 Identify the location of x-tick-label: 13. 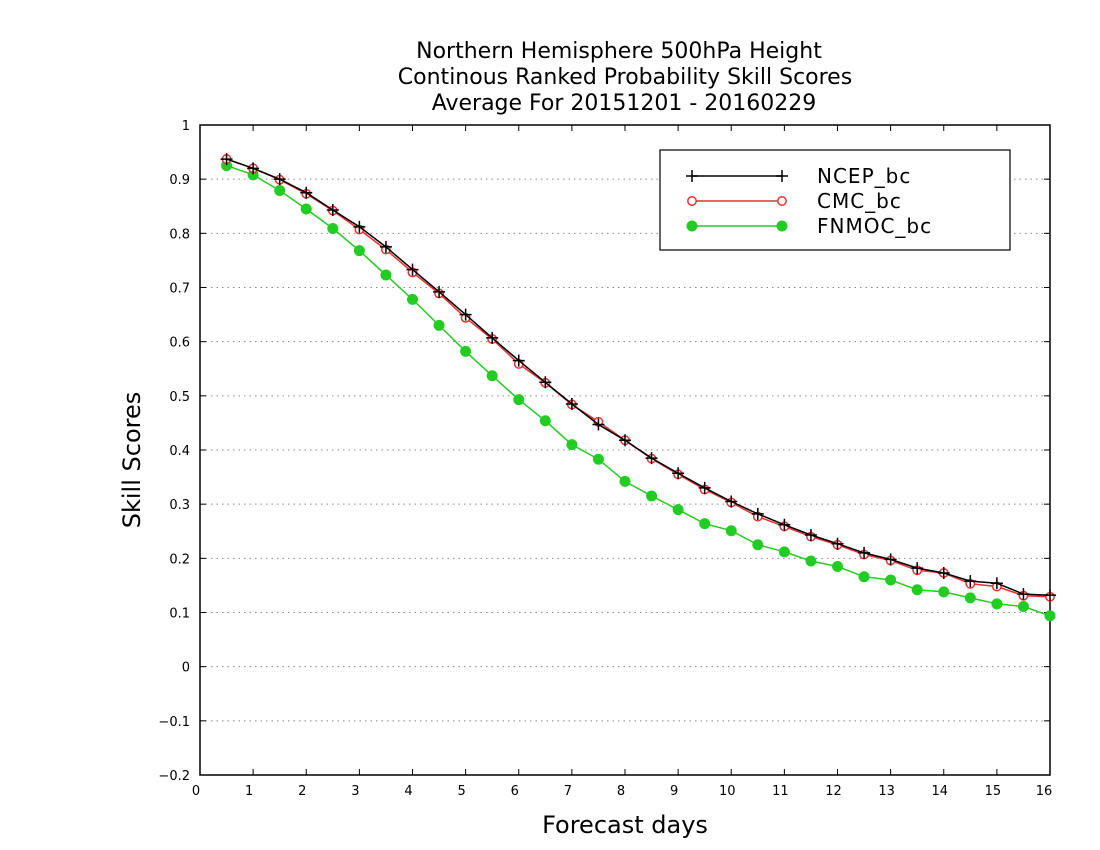
(886, 791).